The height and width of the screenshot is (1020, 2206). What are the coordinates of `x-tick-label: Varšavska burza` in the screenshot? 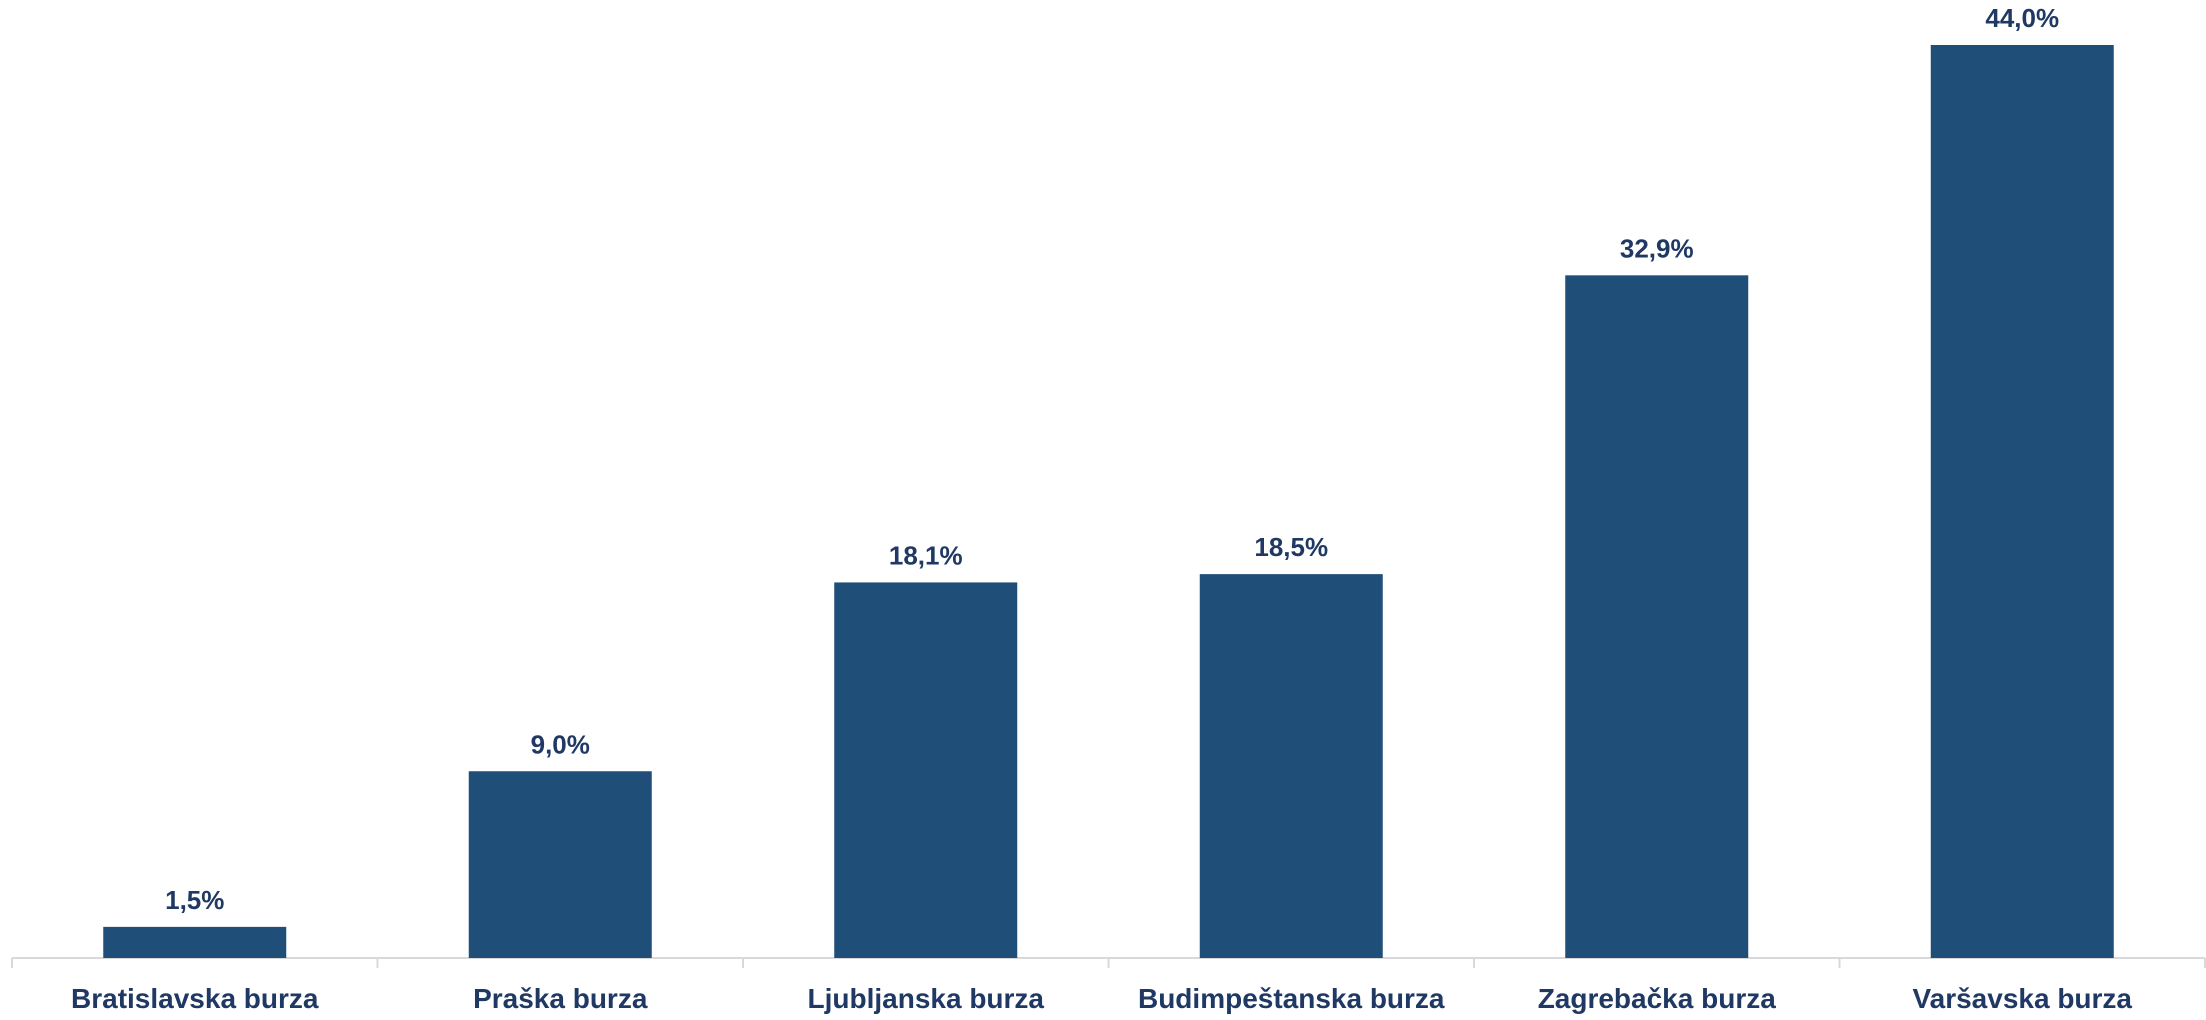 It's located at (2023, 998).